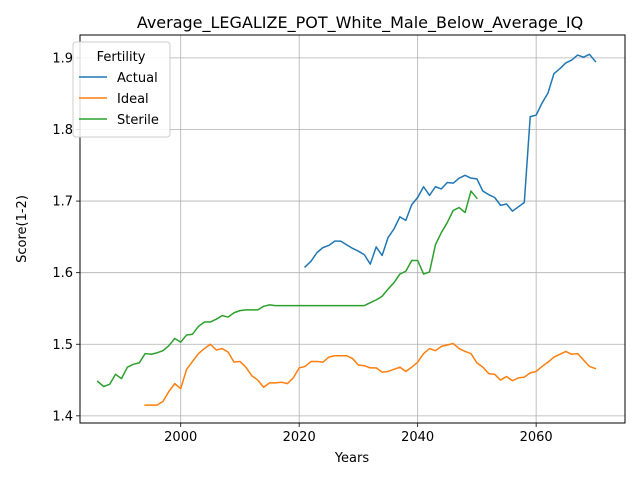 Image resolution: width=640 pixels, height=480 pixels. What do you see at coordinates (180, 437) in the screenshot?
I see `x-tick-label: 2000` at bounding box center [180, 437].